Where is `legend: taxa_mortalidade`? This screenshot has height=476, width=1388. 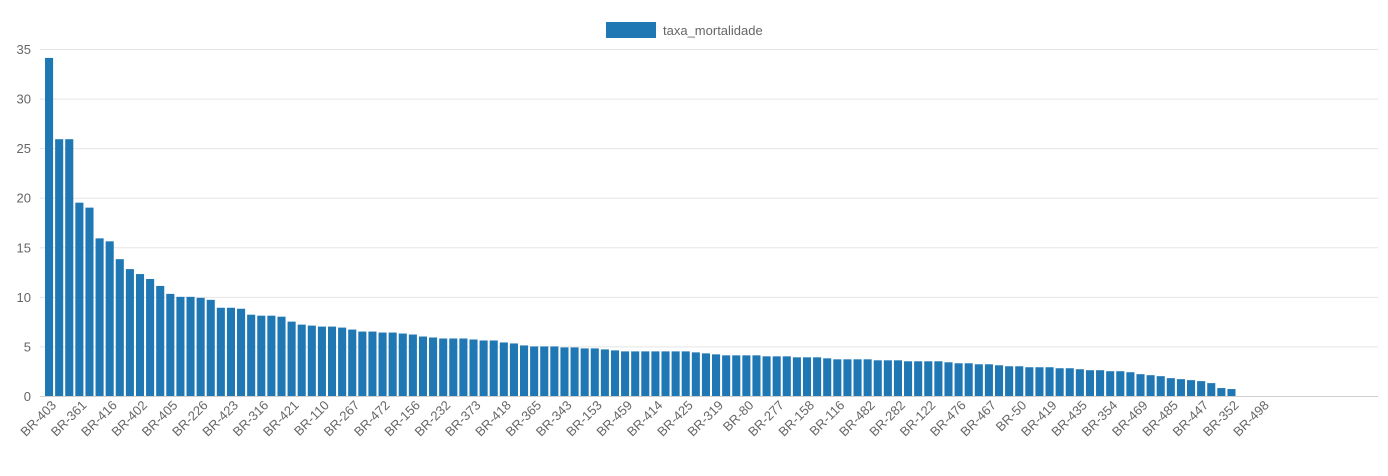 legend: taxa_mortalidade is located at coordinates (684, 30).